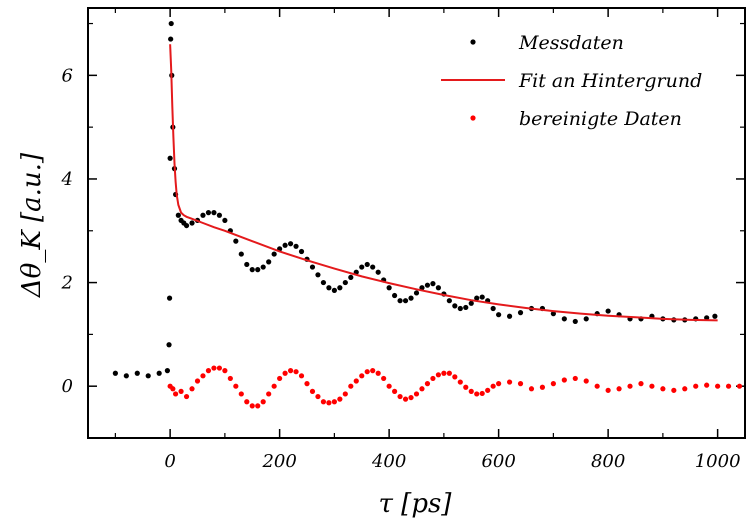 The height and width of the screenshot is (525, 747). Describe the element at coordinates (278, 461) in the screenshot. I see `x-tick-label: 200` at that location.